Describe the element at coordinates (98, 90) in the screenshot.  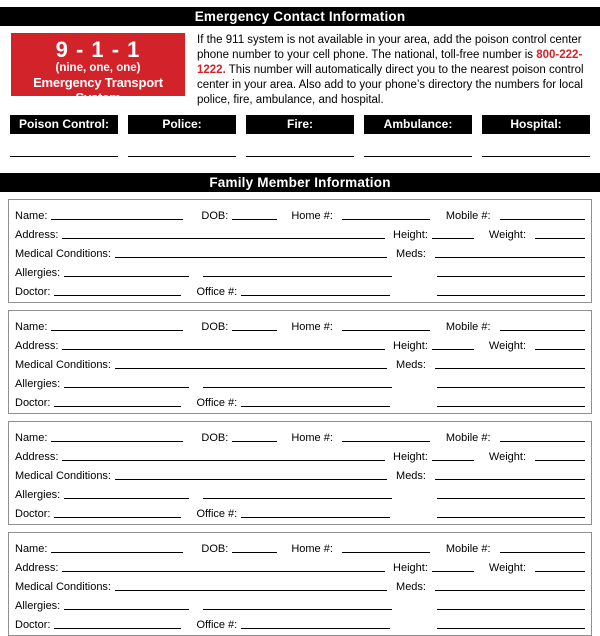
I see `emergency-transport-system-label: Emergency Transport System` at that location.